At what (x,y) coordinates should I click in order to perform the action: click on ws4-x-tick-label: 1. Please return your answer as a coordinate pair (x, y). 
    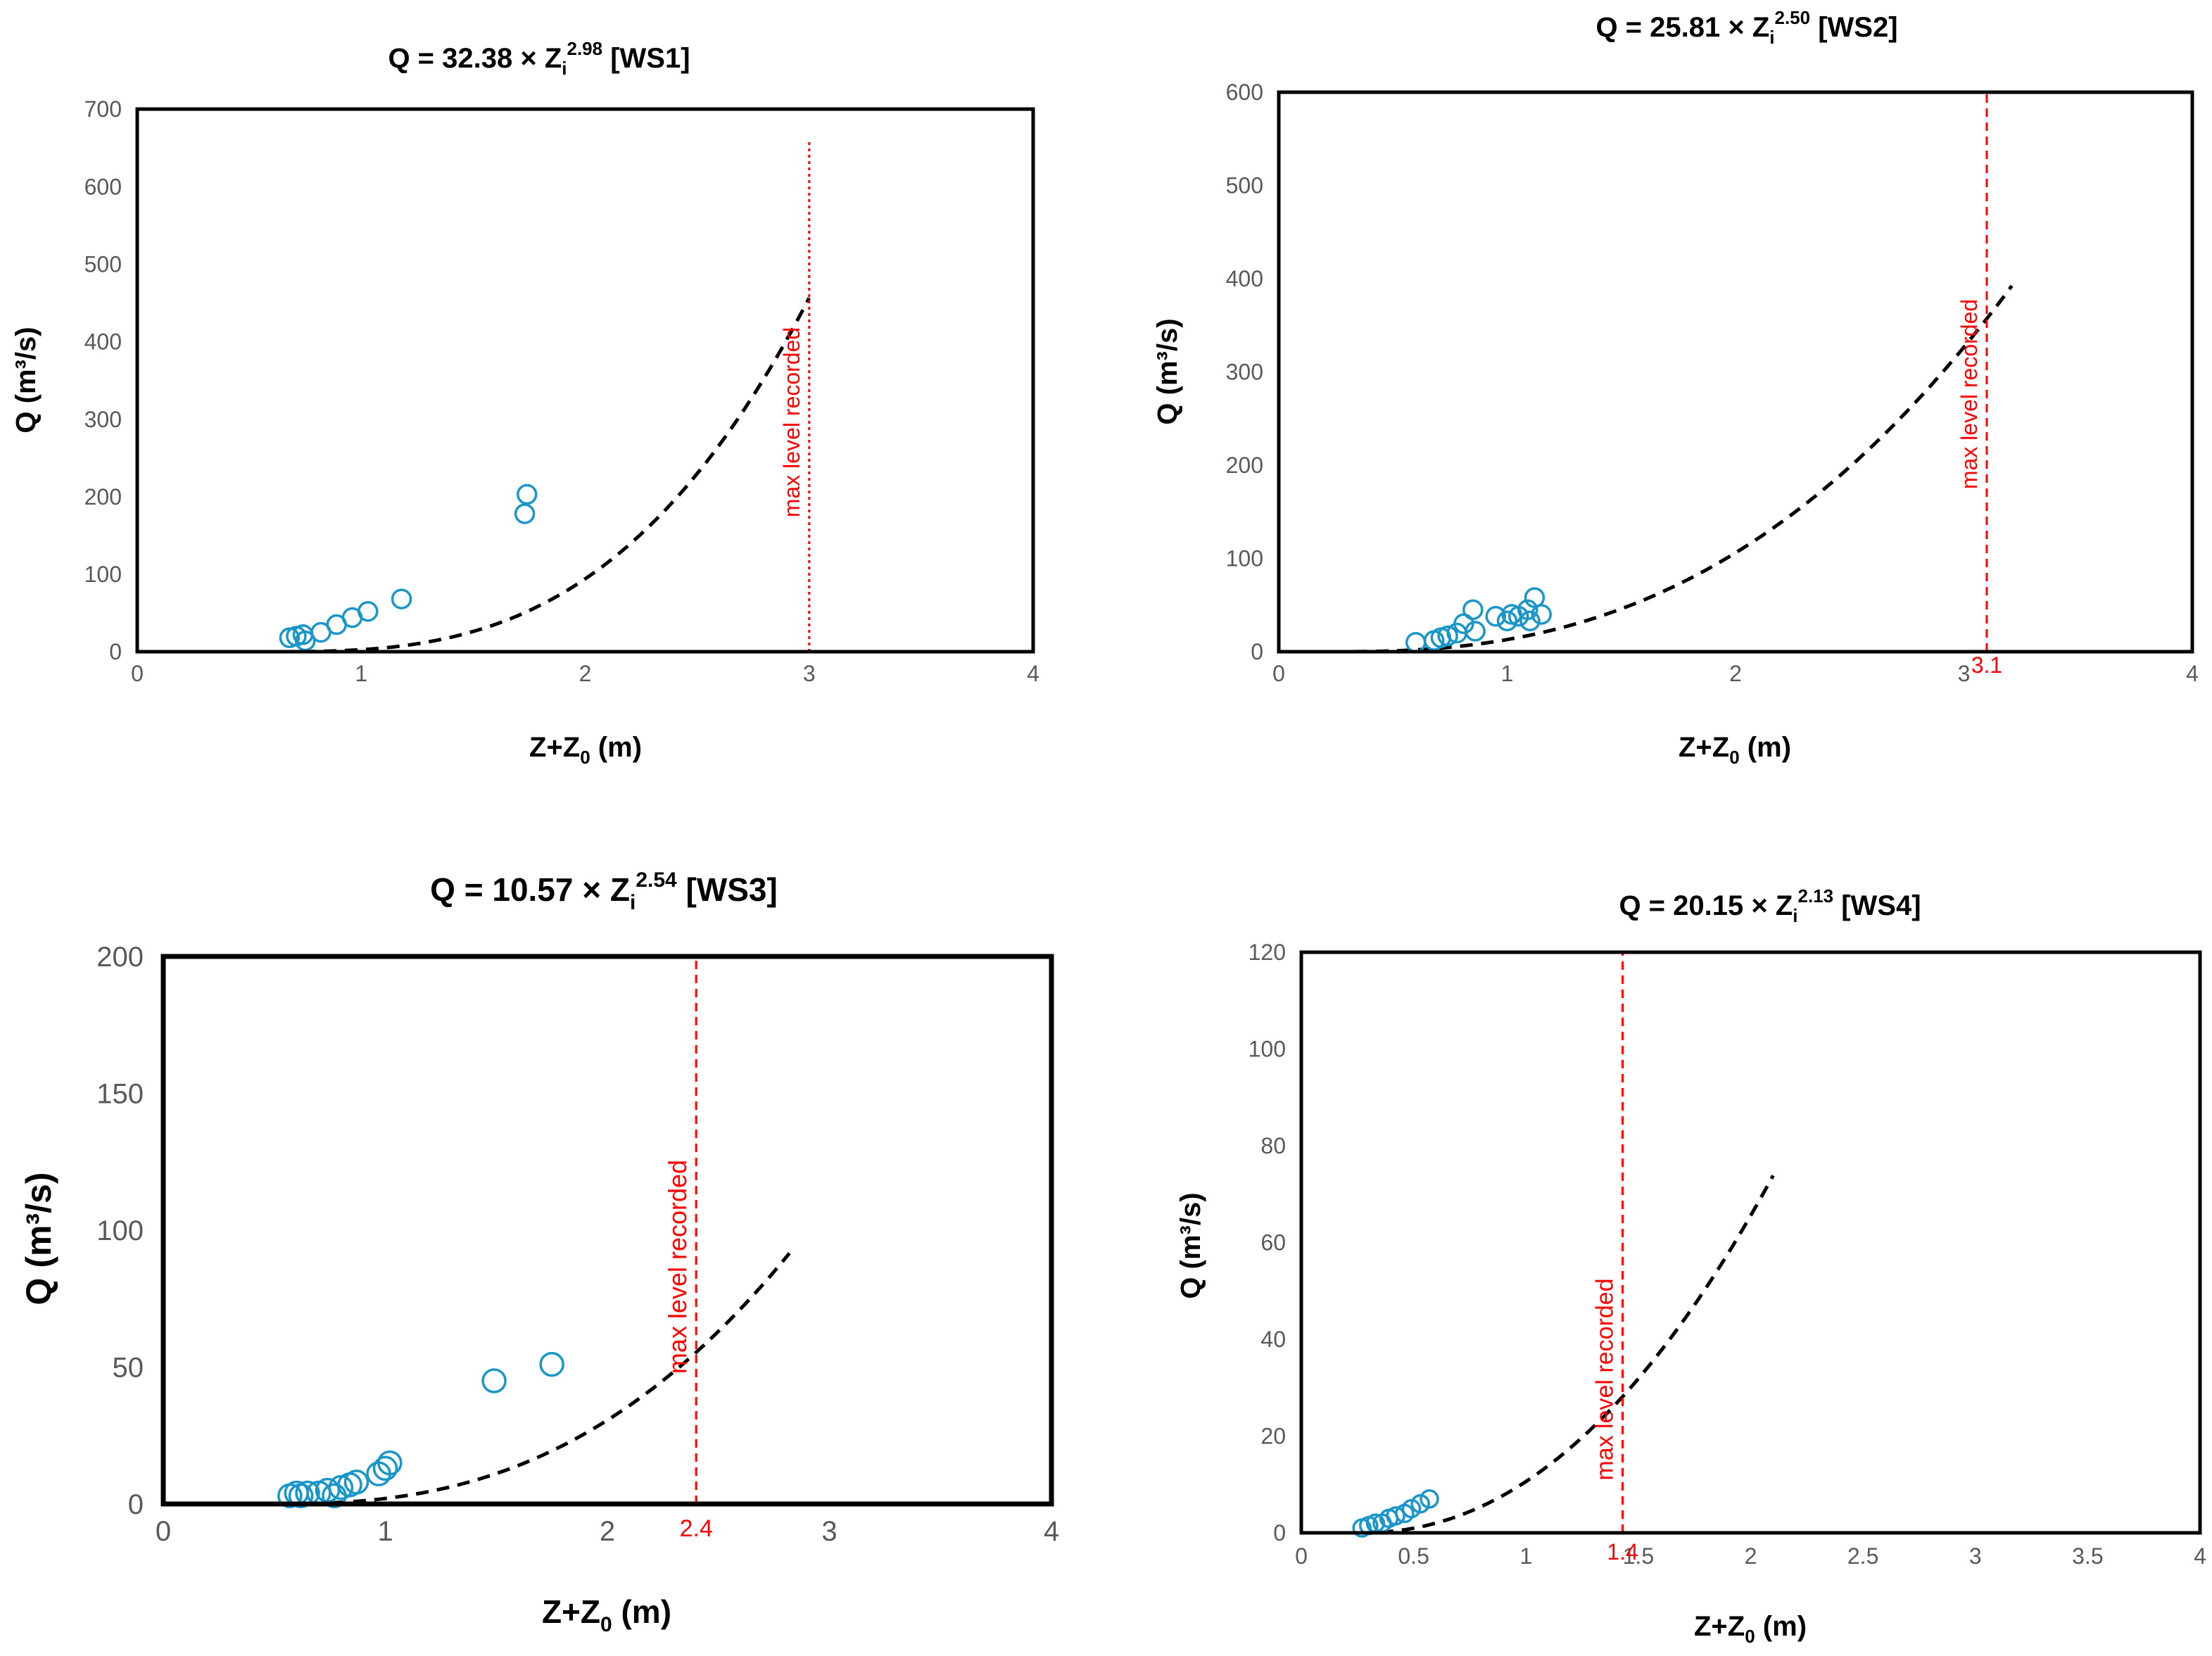
    Looking at the image, I should click on (1526, 1556).